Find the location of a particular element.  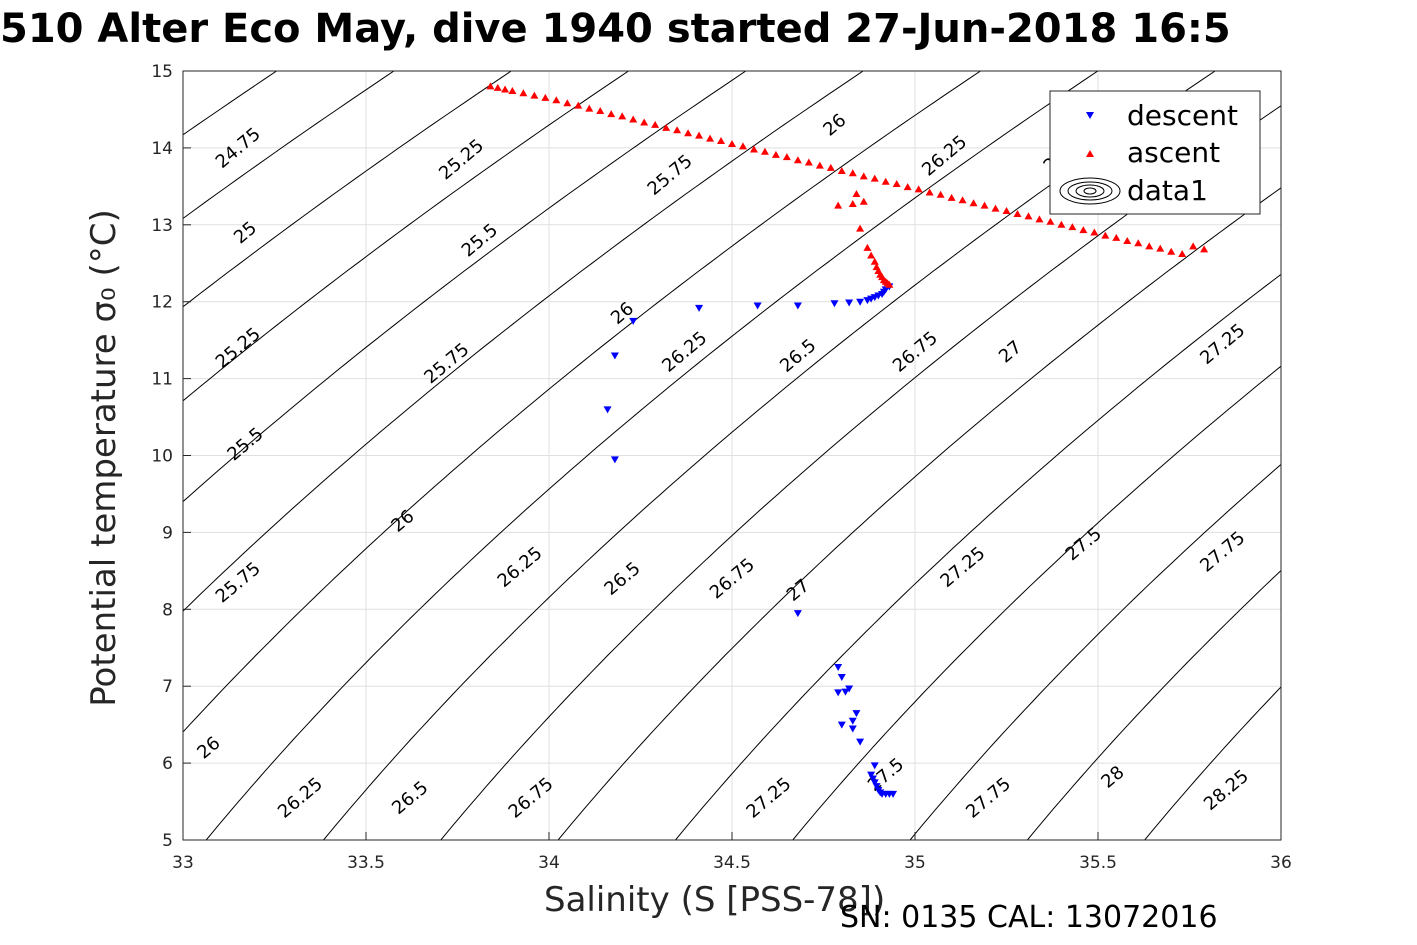

x-axis-label: Salinity (S [PSS-78]) is located at coordinates (715, 900).